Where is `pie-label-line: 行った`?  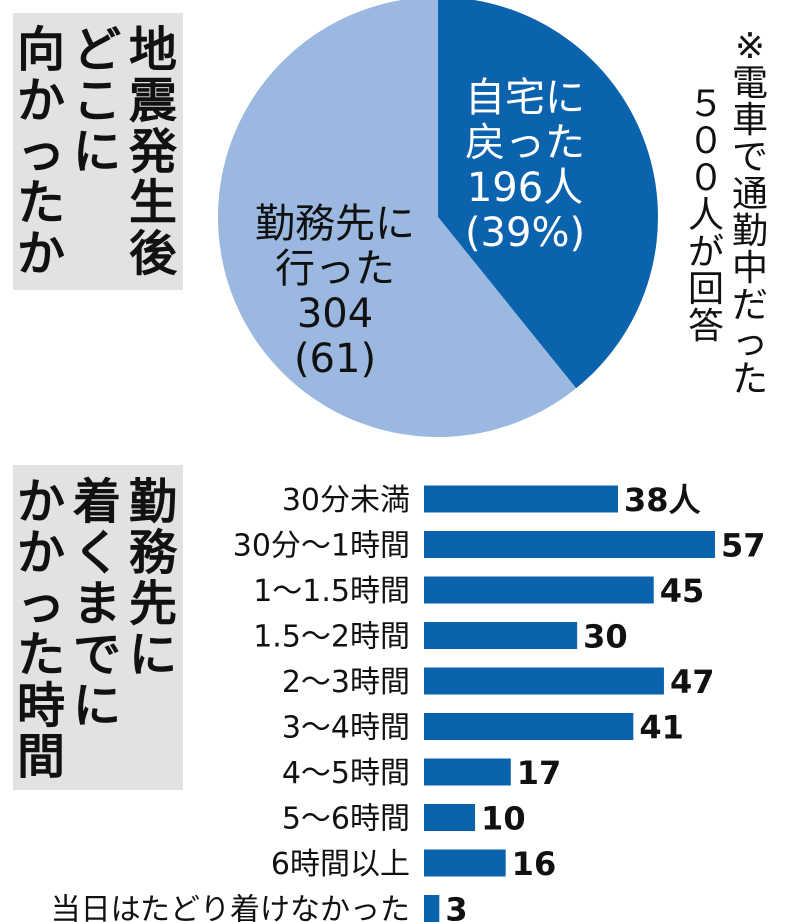 pie-label-line: 行った is located at coordinates (335, 269).